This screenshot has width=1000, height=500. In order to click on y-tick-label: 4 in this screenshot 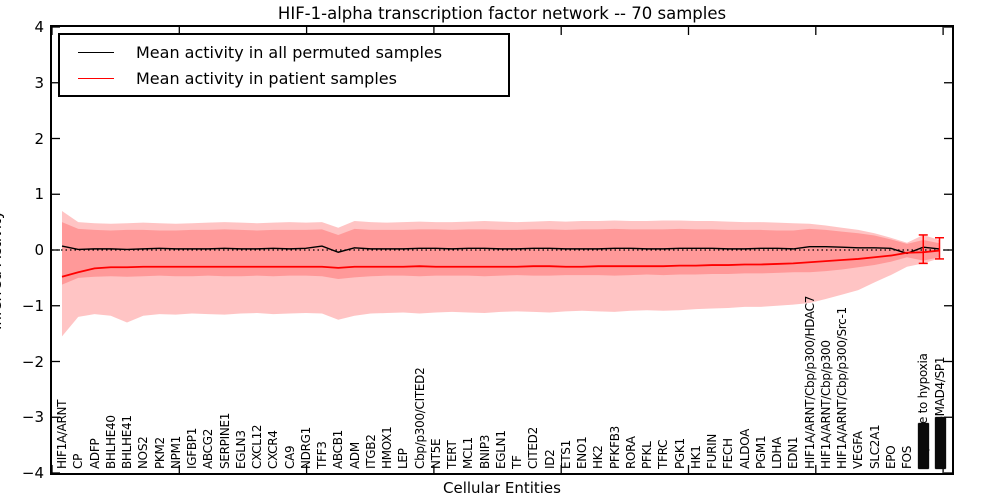, I will do `click(39, 27)`.